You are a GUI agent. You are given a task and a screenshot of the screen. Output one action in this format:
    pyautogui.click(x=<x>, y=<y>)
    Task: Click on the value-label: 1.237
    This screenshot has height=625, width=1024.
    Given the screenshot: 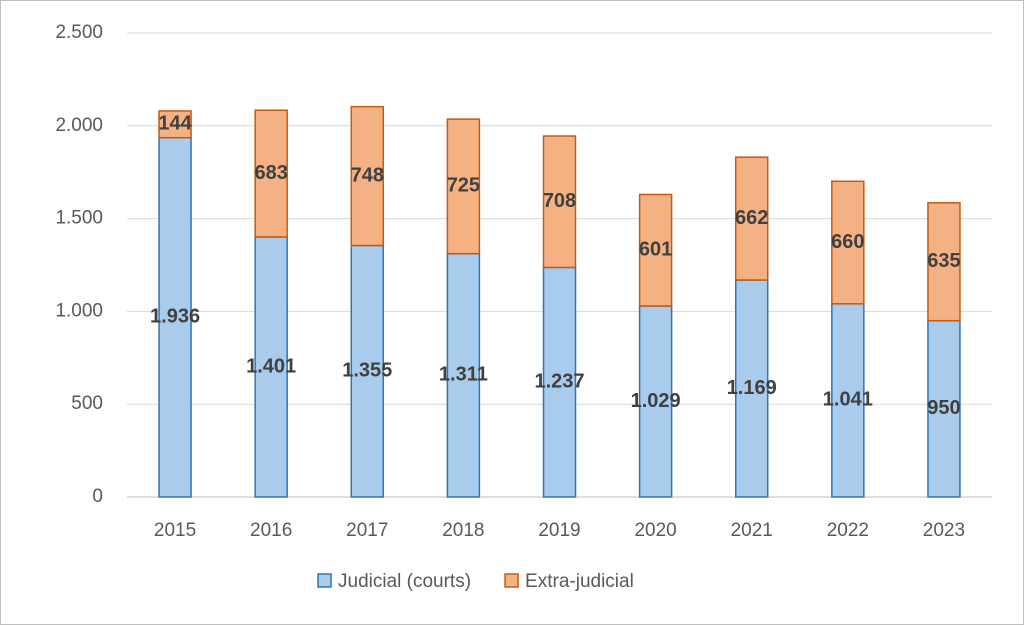 What is the action you would take?
    pyautogui.click(x=559, y=381)
    